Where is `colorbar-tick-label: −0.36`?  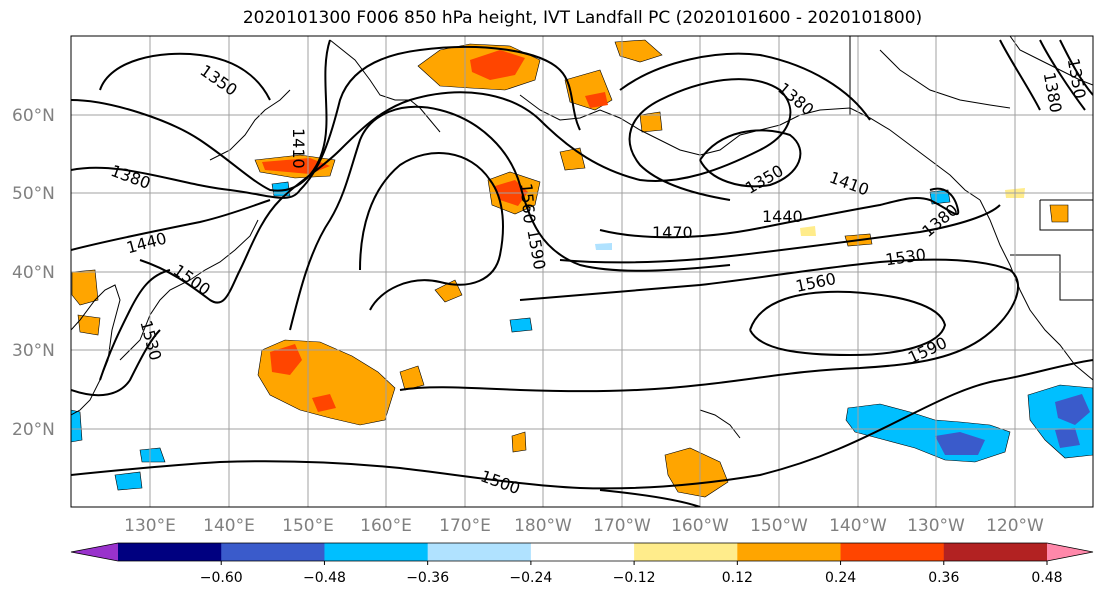 colorbar-tick-label: −0.36 is located at coordinates (427, 578).